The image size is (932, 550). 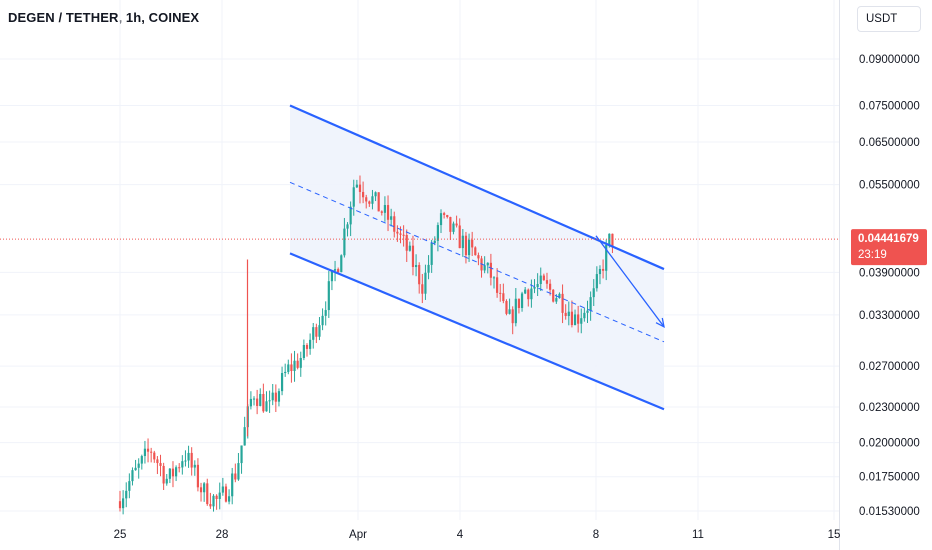 I want to click on price-tick-label: 0.02700000, so click(x=889, y=367).